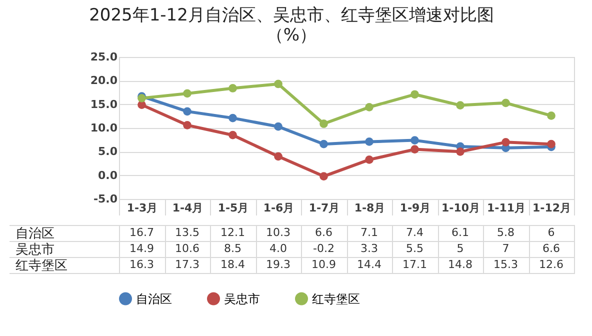 The width and height of the screenshot is (592, 336). Describe the element at coordinates (188, 208) in the screenshot. I see `x-tick-label: 1-4月` at that location.